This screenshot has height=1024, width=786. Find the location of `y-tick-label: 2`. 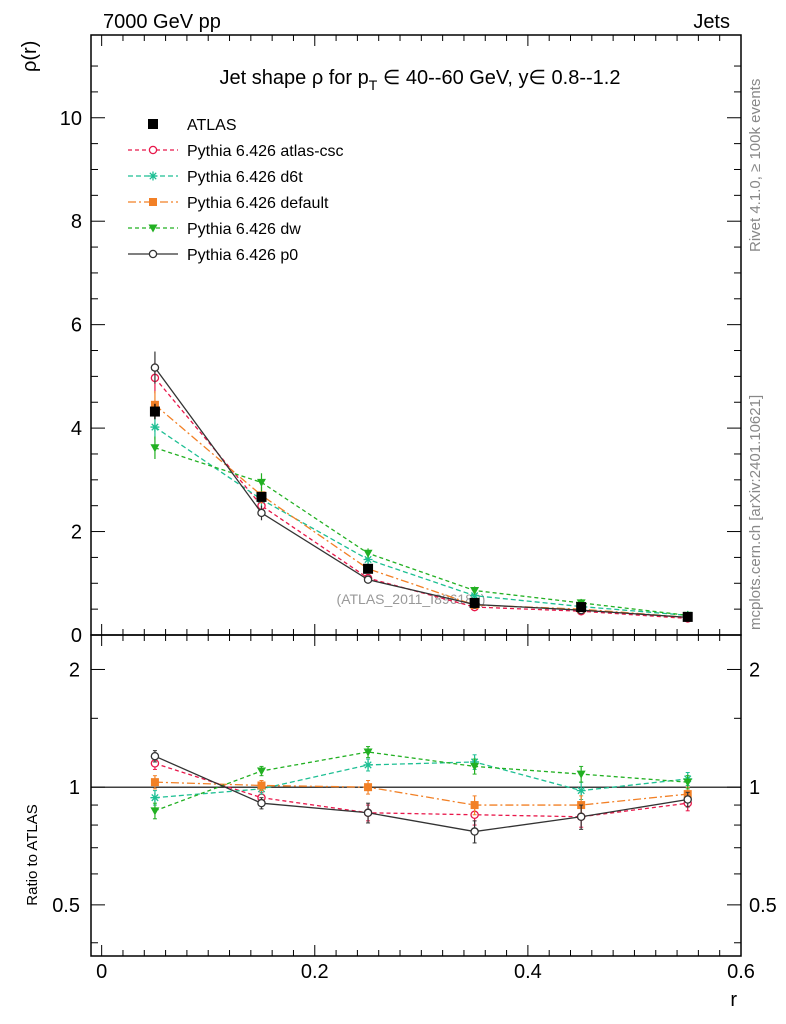

y-tick-label: 2 is located at coordinates (76, 533).